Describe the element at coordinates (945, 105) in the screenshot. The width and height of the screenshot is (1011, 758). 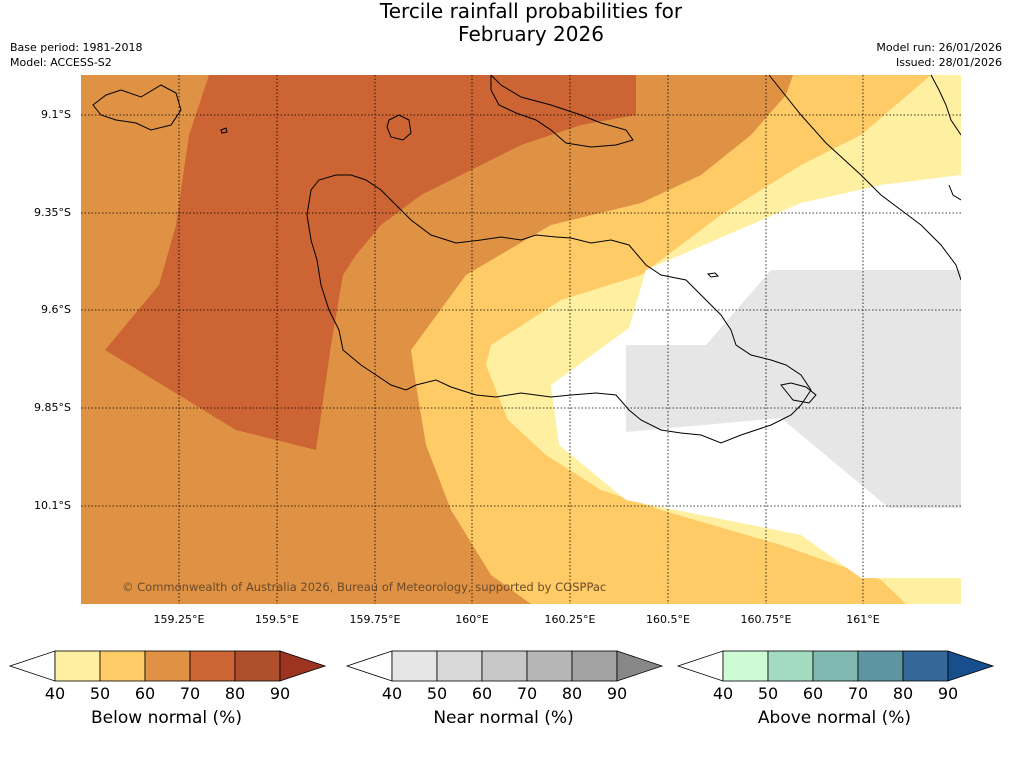
I see `coast-malaita-north` at that location.